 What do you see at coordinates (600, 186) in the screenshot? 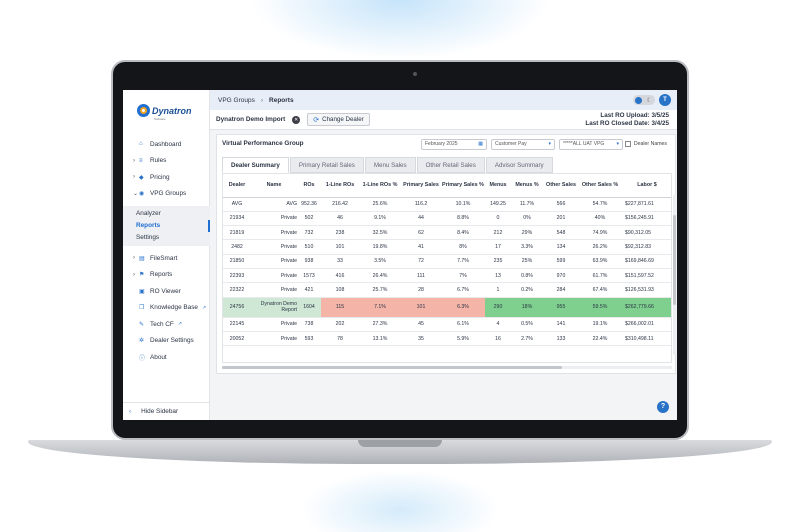
I see `column-header: Other Sales %` at bounding box center [600, 186].